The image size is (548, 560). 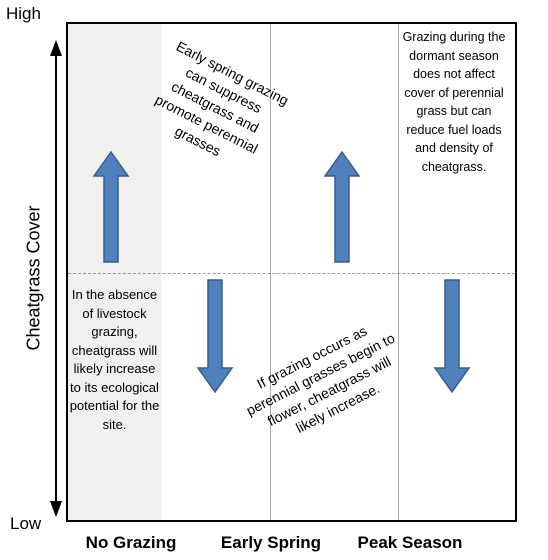 I want to click on peak-season-divider, so click(x=398, y=272).